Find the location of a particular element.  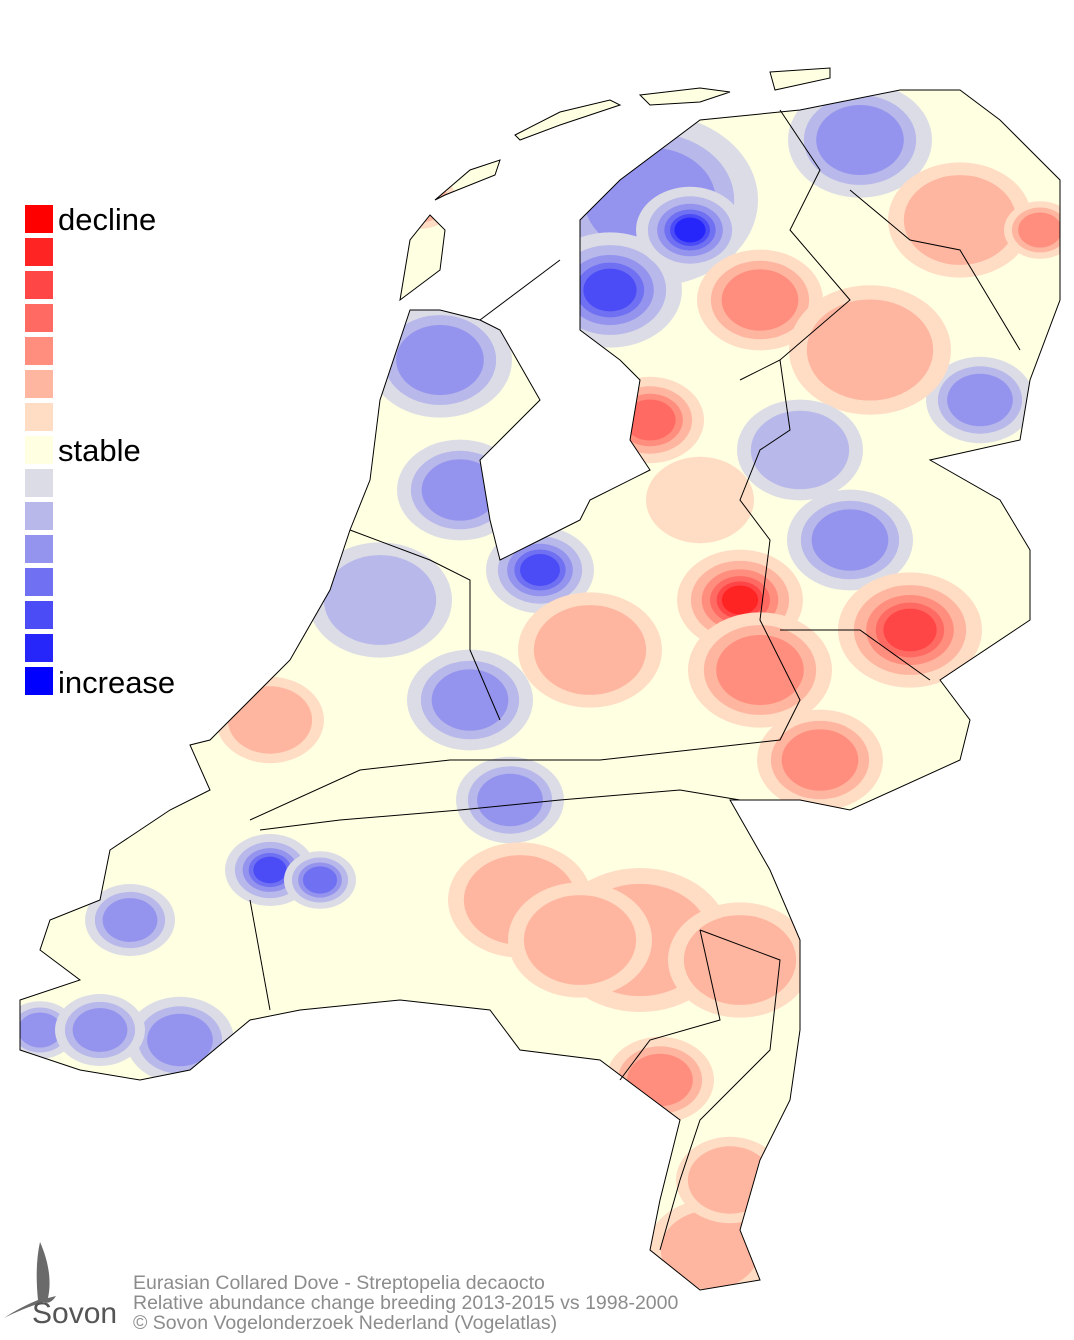

swallow-icon is located at coordinates (30, 1280).